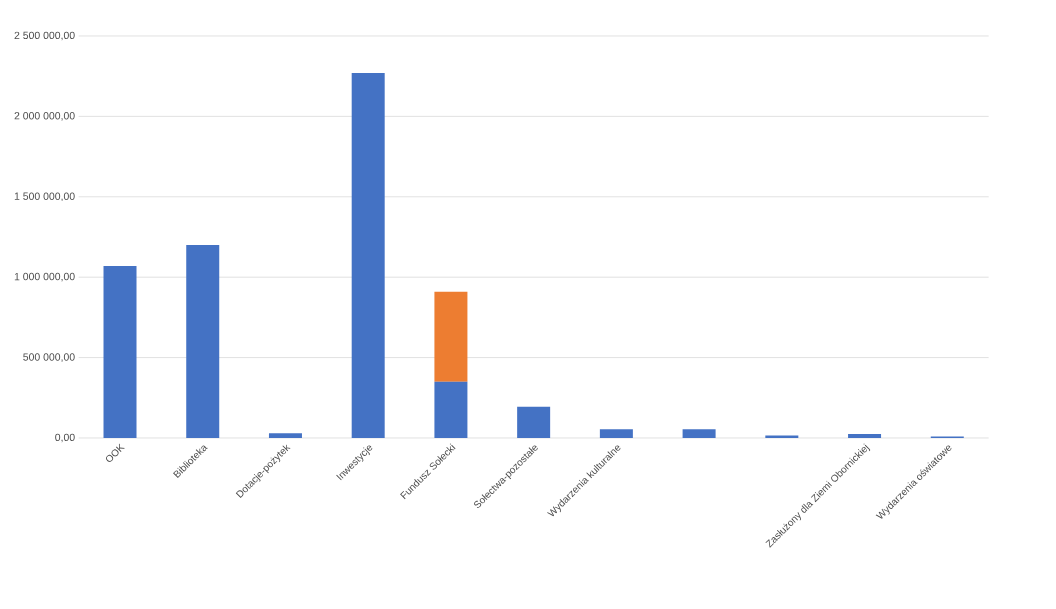  I want to click on y-tick-label: 500 000,00, so click(49, 357).